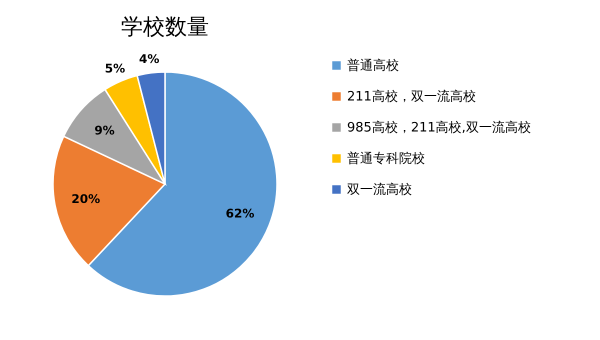  What do you see at coordinates (104, 131) in the screenshot?
I see `data-label: 9%` at bounding box center [104, 131].